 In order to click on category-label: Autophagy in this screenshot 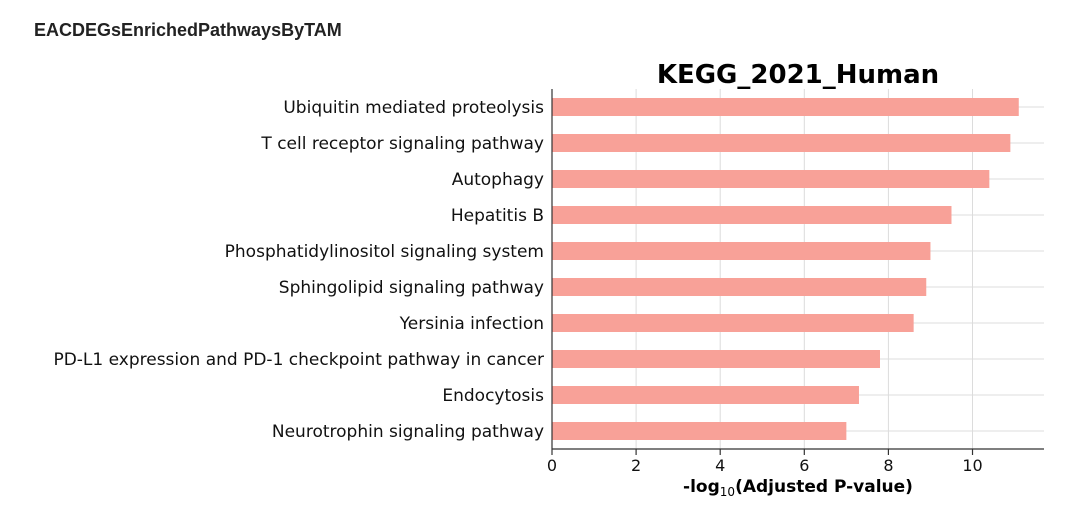, I will do `click(498, 180)`.